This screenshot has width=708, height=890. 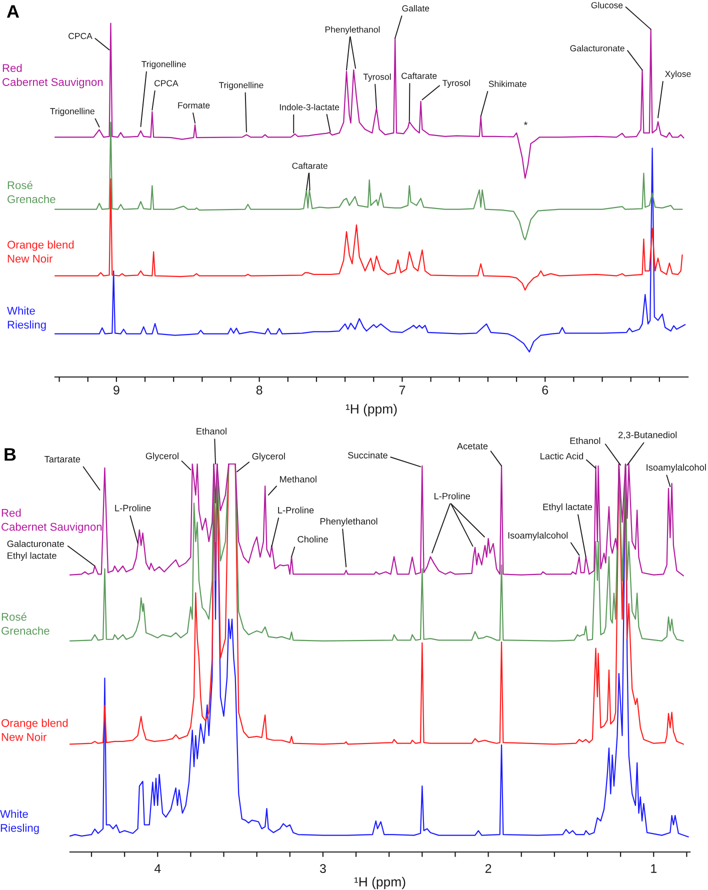 I want to click on x-tick-label: 2, so click(x=488, y=868).